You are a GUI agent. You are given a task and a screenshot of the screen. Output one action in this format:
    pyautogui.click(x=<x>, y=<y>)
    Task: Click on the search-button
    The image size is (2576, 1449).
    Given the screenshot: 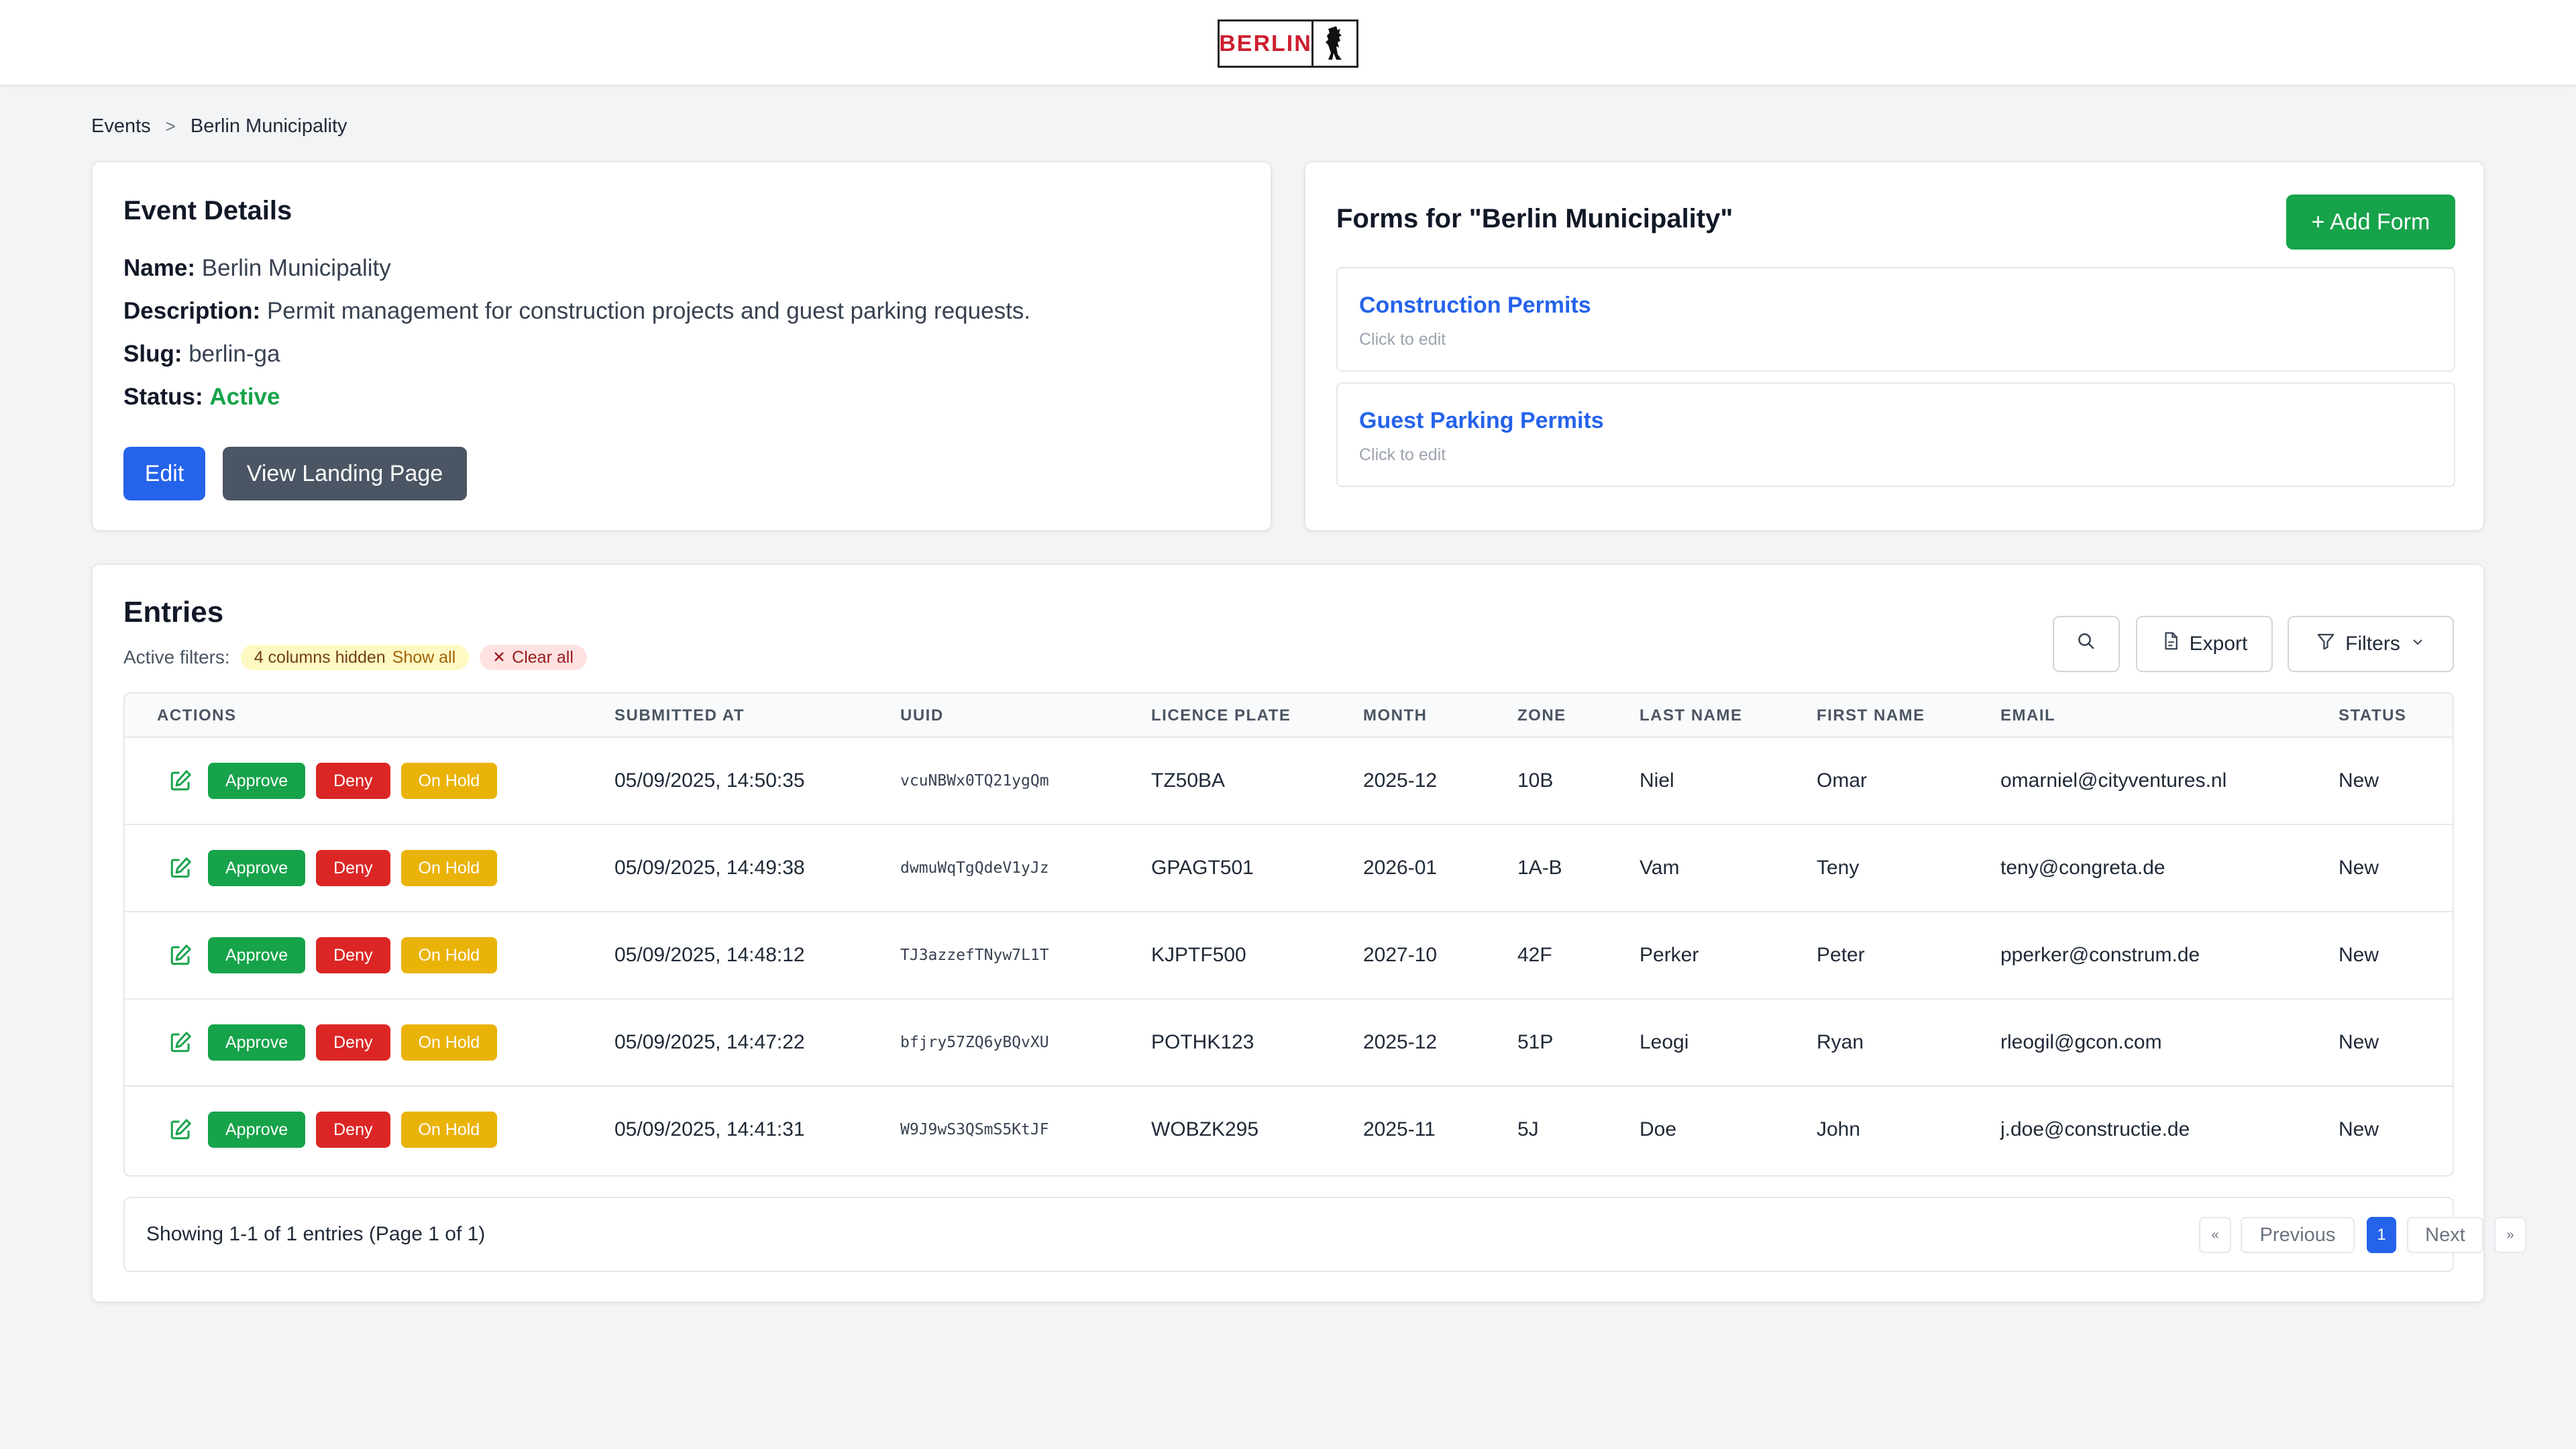 What is the action you would take?
    pyautogui.click(x=2086, y=644)
    